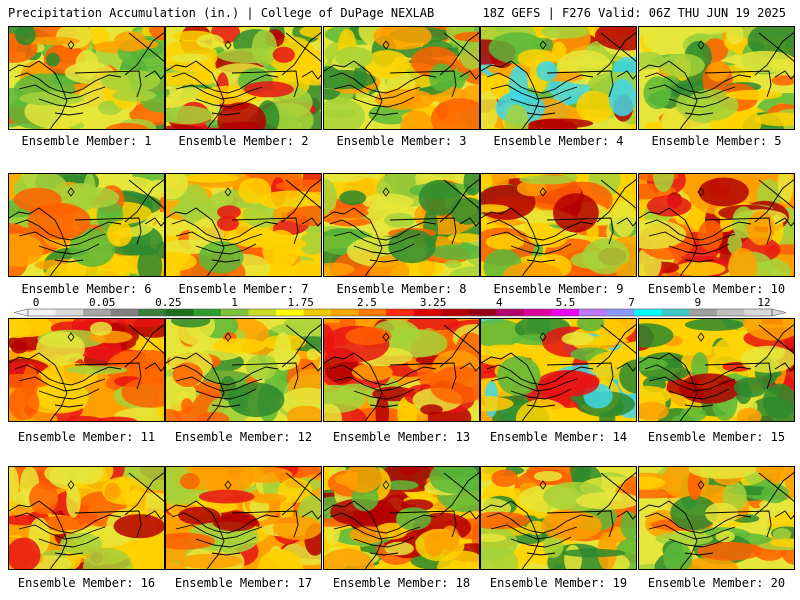 This screenshot has width=800, height=600. What do you see at coordinates (631, 302) in the screenshot?
I see `colorbar-tick-label: 7` at bounding box center [631, 302].